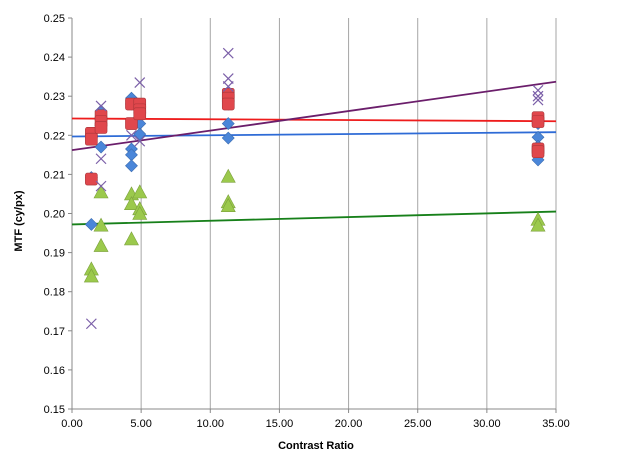  Describe the element at coordinates (54, 254) in the screenshot. I see `y-tick-label: 0.19` at that location.